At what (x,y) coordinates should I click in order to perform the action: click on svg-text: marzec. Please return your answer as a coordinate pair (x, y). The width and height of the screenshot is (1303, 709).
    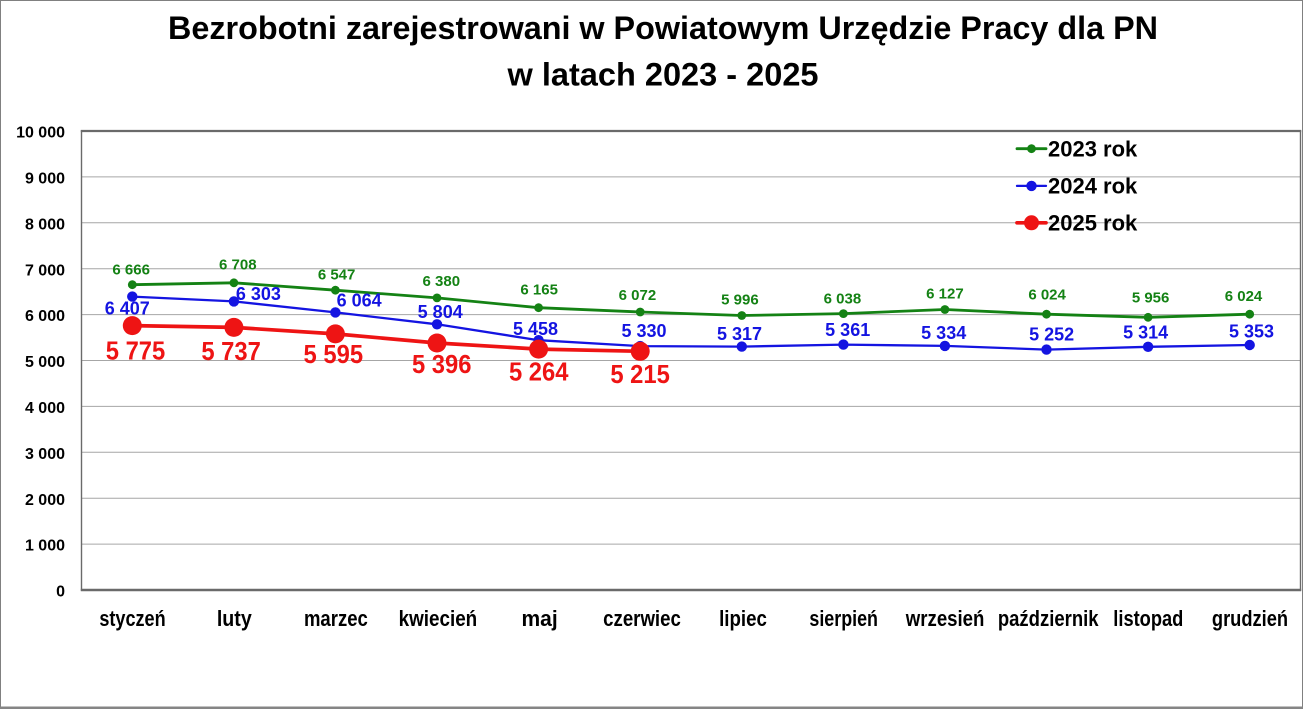
    Looking at the image, I should click on (336, 618).